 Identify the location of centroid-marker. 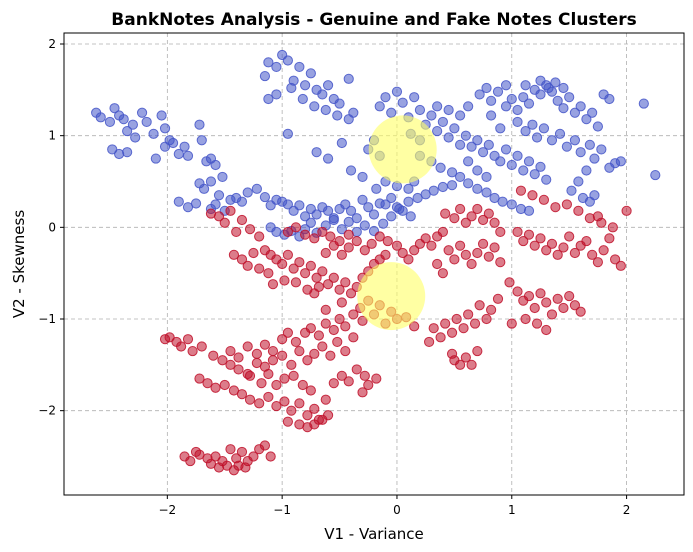
(391, 296).